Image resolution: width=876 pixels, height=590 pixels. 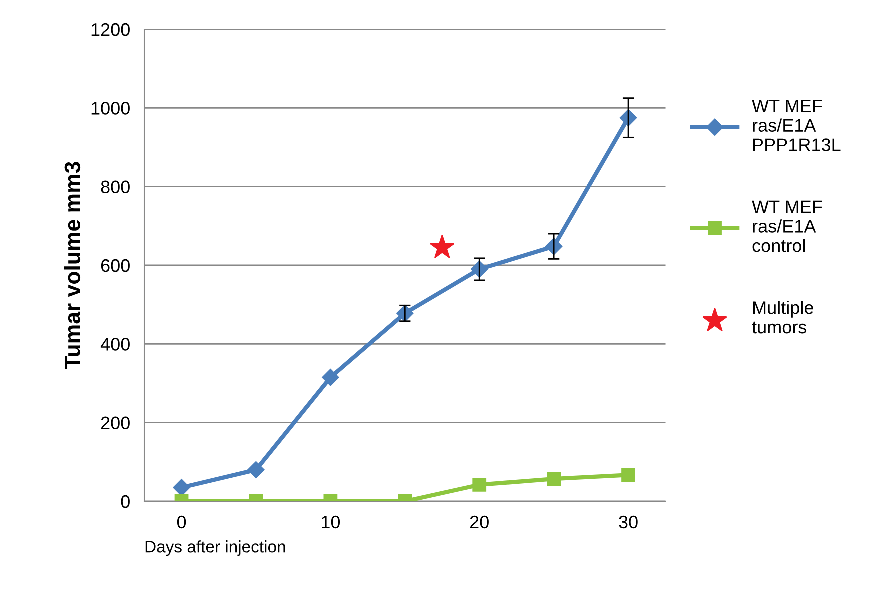 I want to click on y-tick-label: 600, so click(x=115, y=265).